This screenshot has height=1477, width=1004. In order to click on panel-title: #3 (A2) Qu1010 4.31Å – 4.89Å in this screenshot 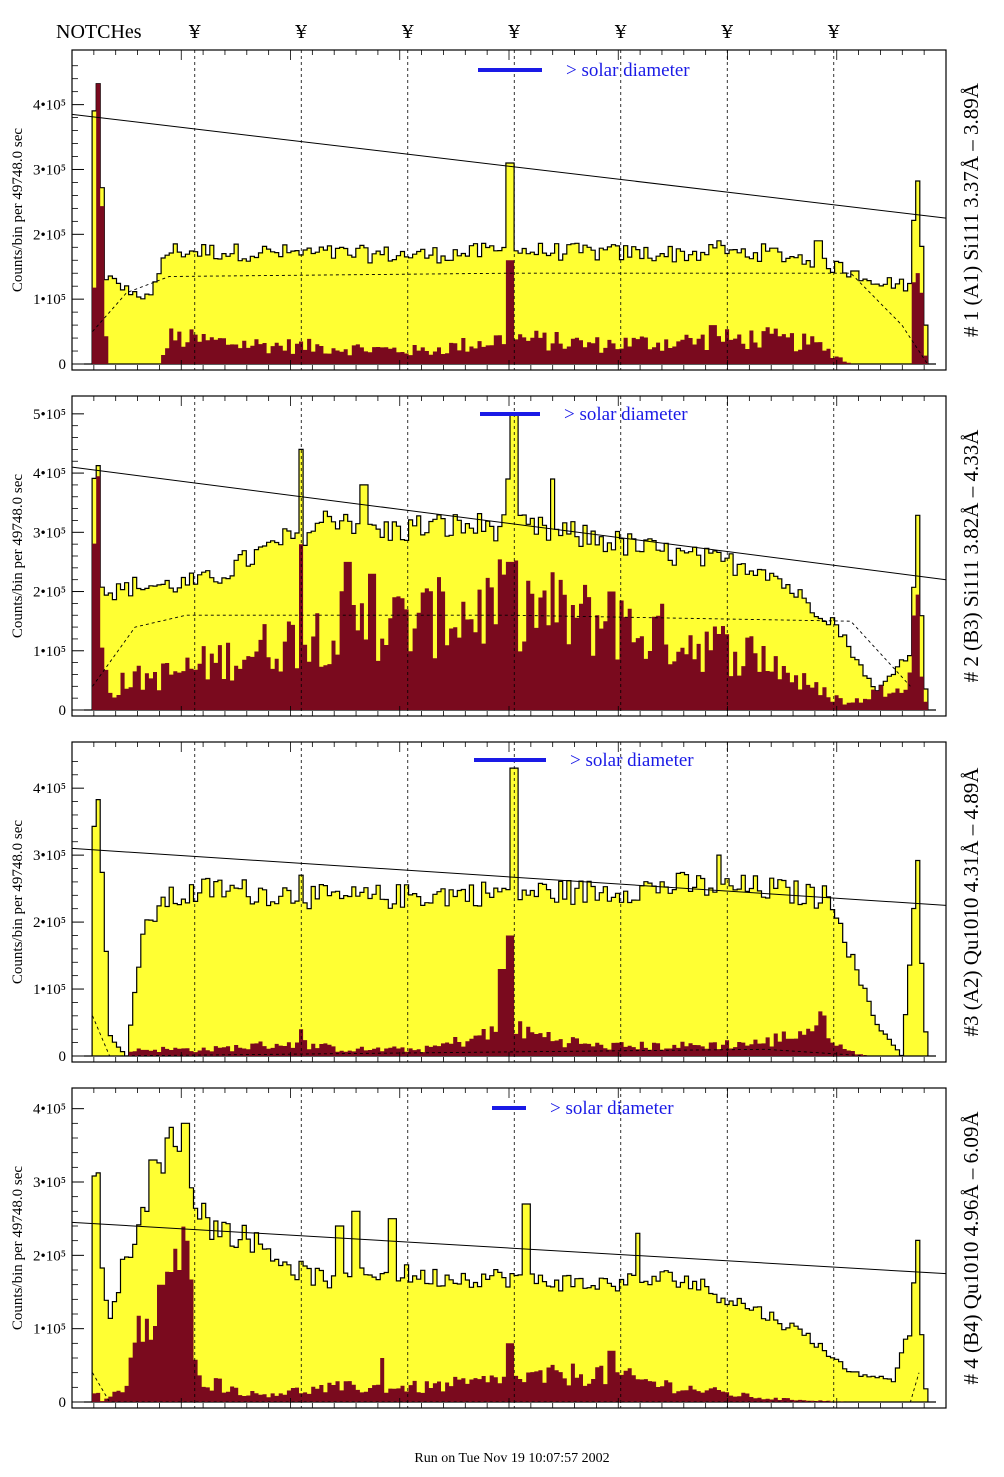, I will do `click(971, 902)`.